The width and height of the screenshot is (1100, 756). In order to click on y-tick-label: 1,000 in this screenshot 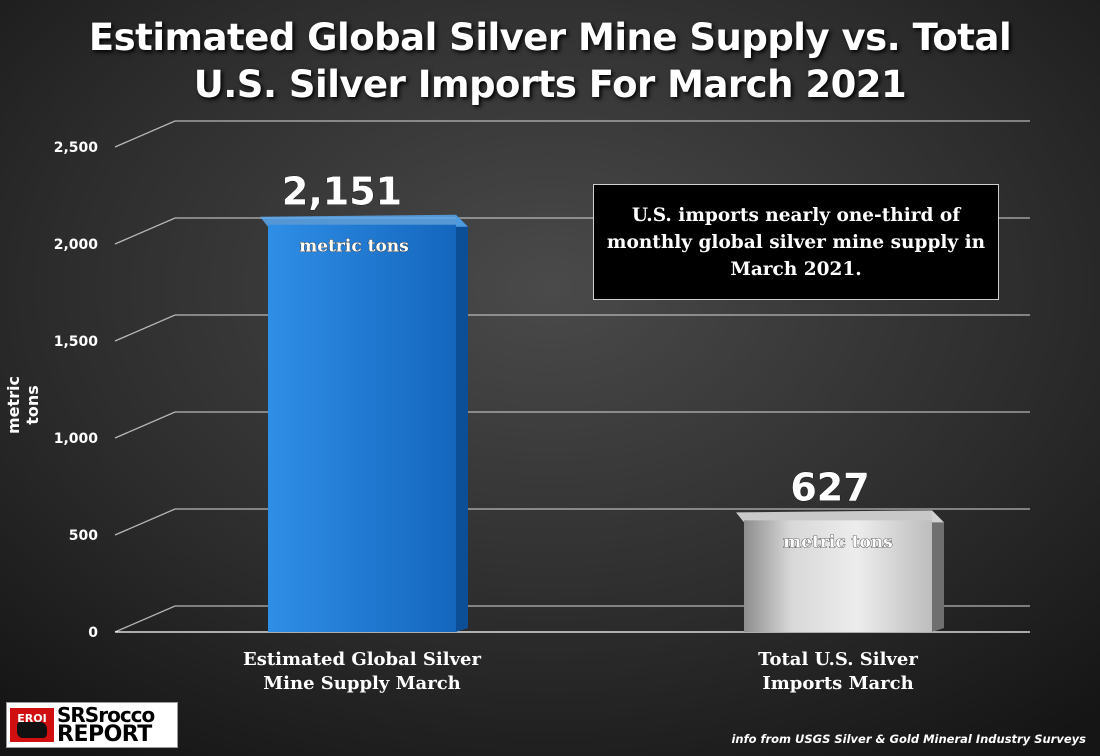, I will do `click(76, 439)`.